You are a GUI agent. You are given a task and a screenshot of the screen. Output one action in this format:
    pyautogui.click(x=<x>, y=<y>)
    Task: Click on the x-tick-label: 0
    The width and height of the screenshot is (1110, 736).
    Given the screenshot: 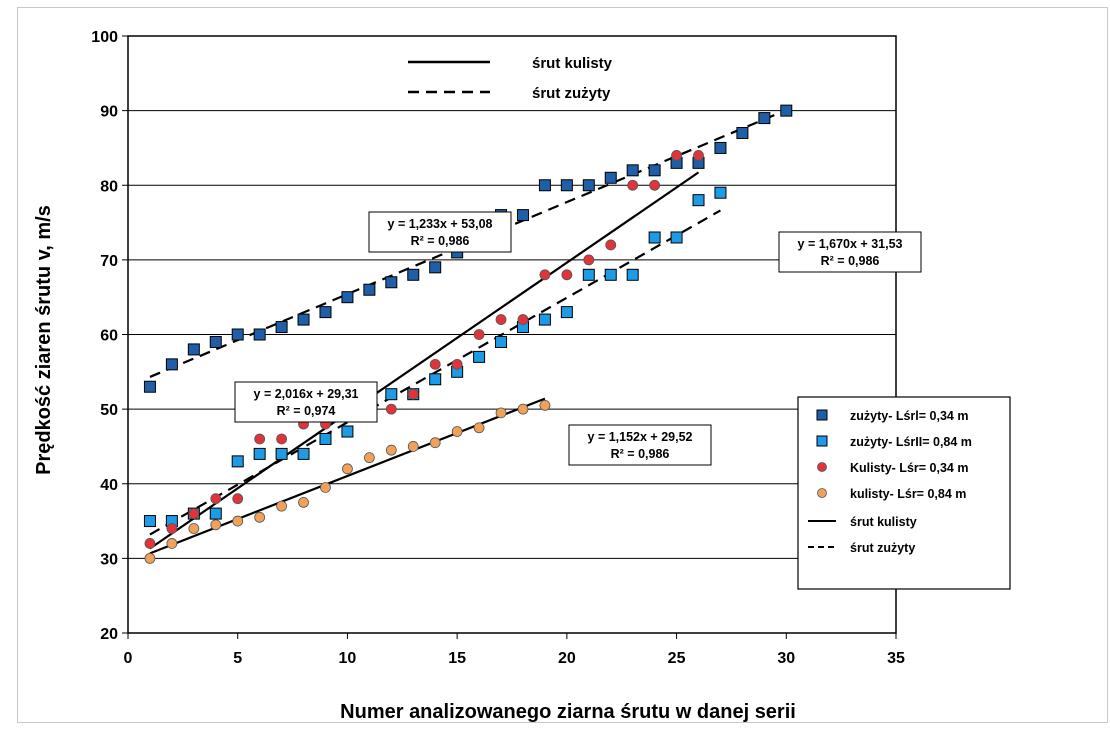 What is the action you would take?
    pyautogui.click(x=128, y=658)
    